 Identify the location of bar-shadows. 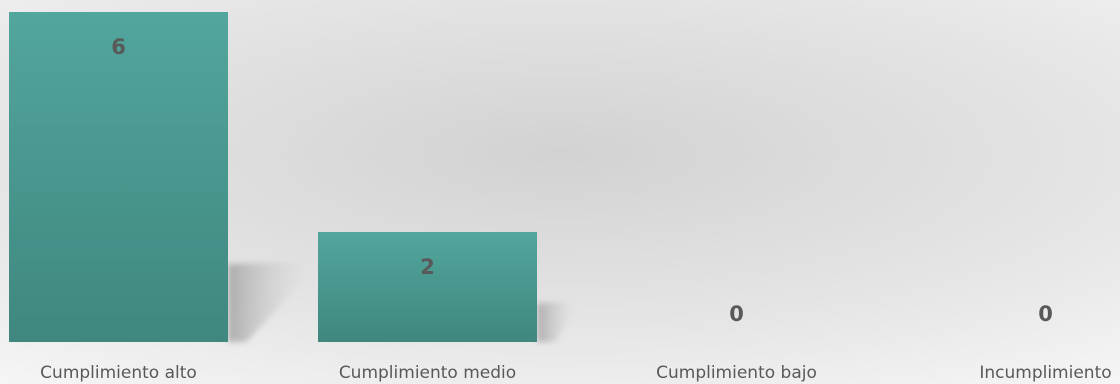
(401, 302).